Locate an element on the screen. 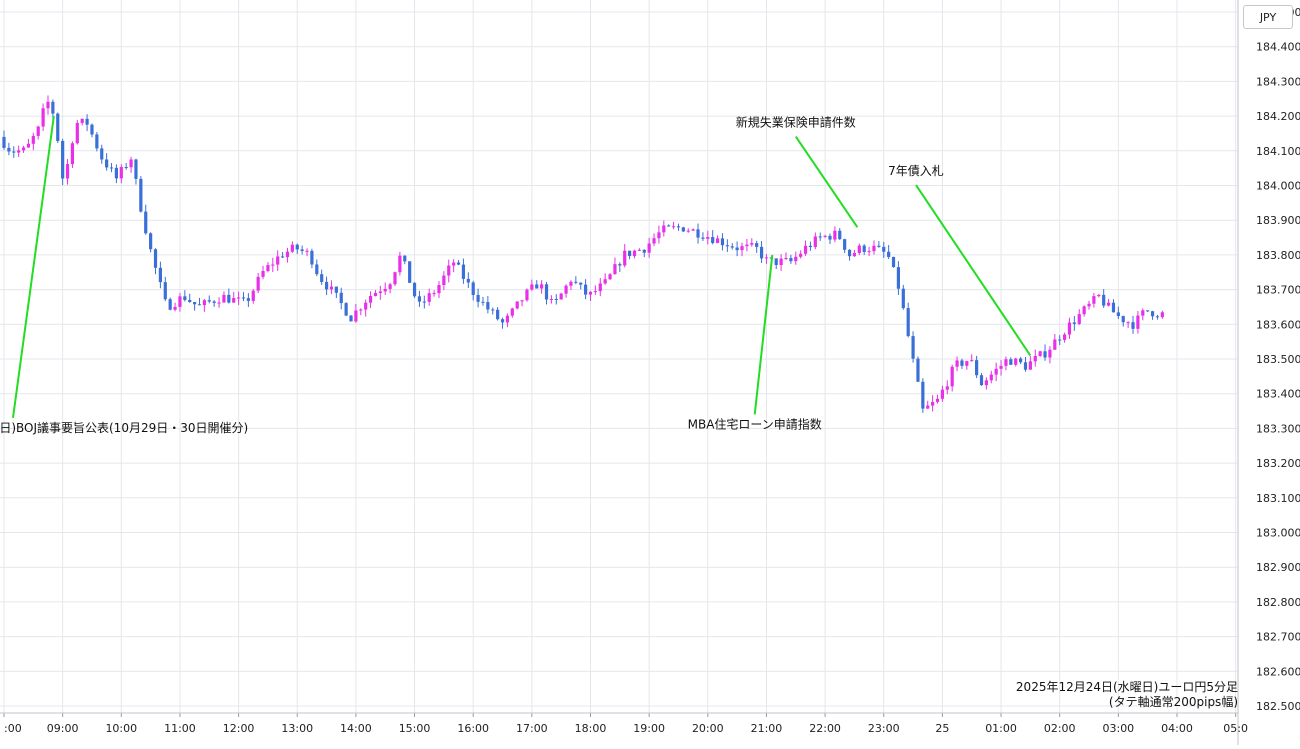 The height and width of the screenshot is (749, 1300). x-tick-label: 18:00 is located at coordinates (591, 728).